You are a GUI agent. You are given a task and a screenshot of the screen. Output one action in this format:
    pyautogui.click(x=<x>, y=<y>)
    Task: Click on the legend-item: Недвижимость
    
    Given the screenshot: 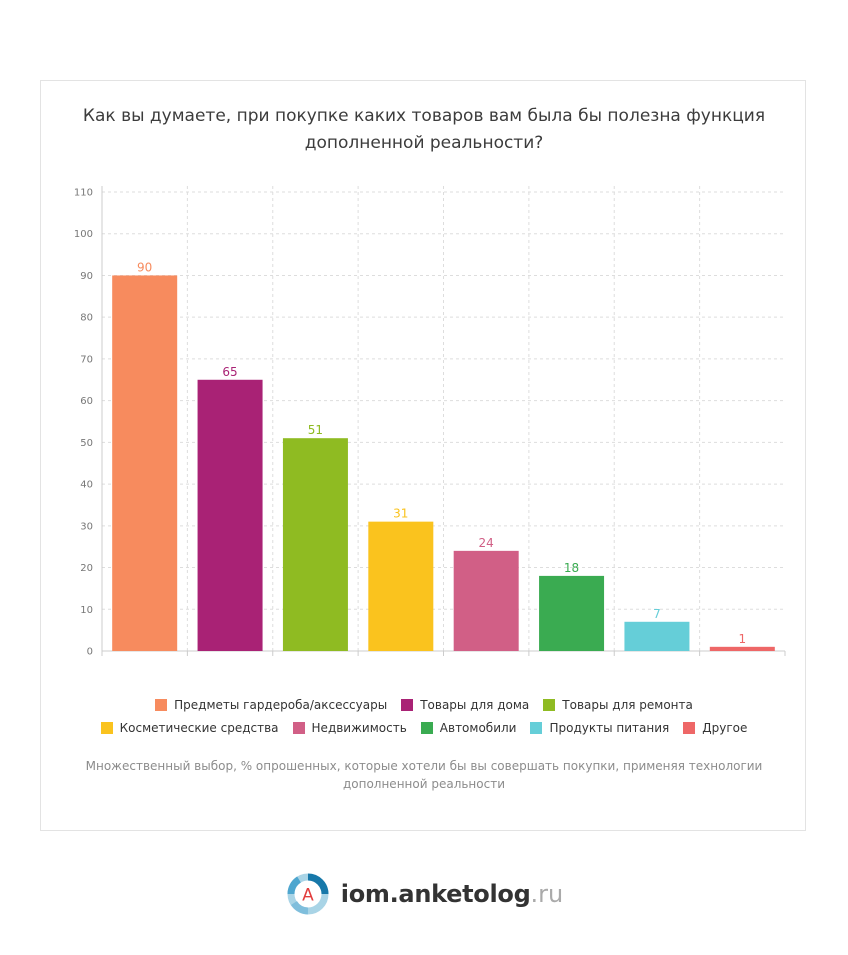 What is the action you would take?
    pyautogui.click(x=349, y=727)
    